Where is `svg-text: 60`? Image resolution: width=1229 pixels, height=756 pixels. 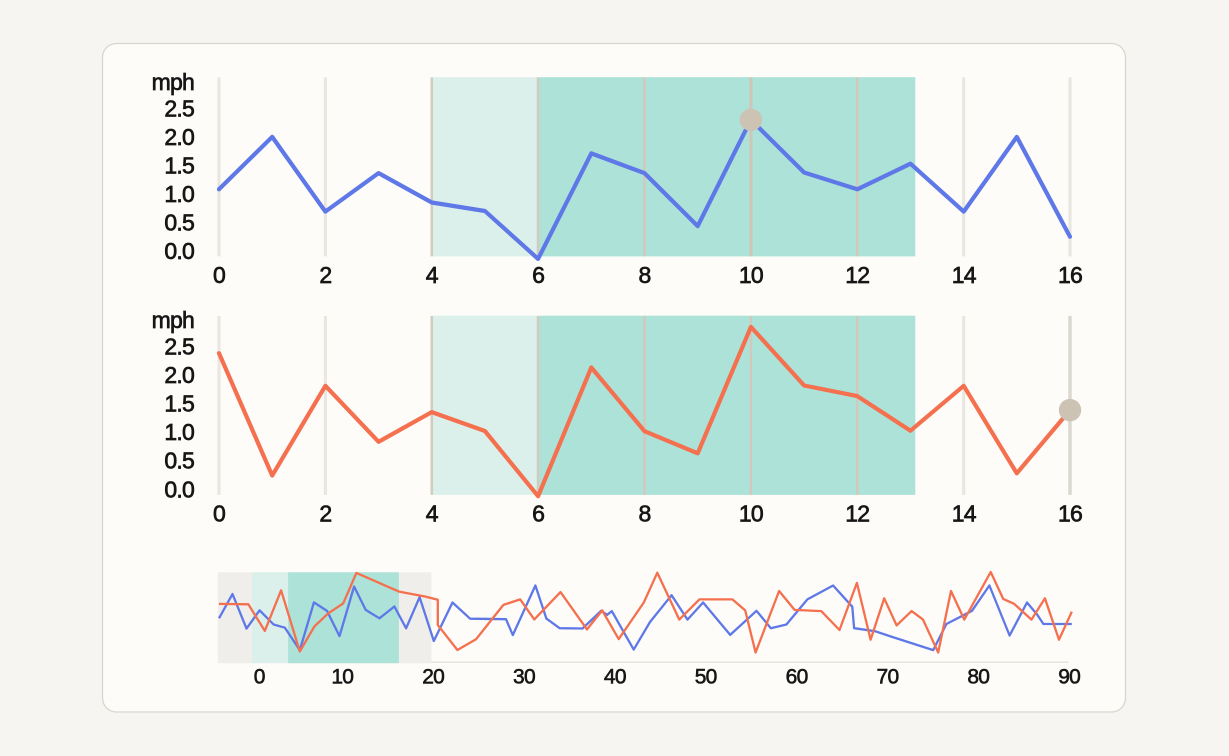 svg-text: 60 is located at coordinates (797, 677).